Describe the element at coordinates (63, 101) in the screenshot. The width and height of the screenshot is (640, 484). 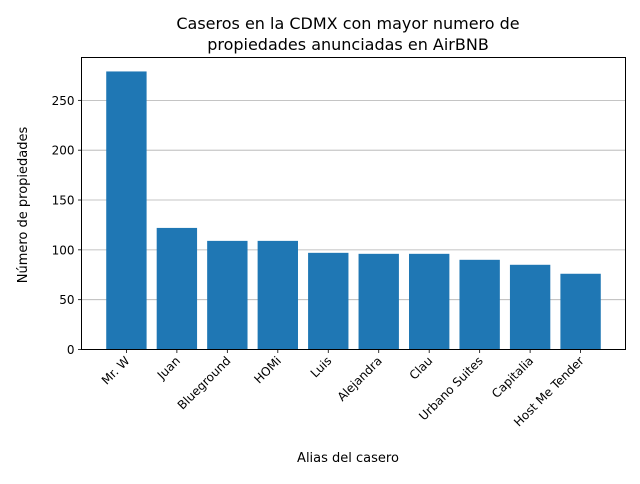
I see `y-tick-label-250: 250` at that location.